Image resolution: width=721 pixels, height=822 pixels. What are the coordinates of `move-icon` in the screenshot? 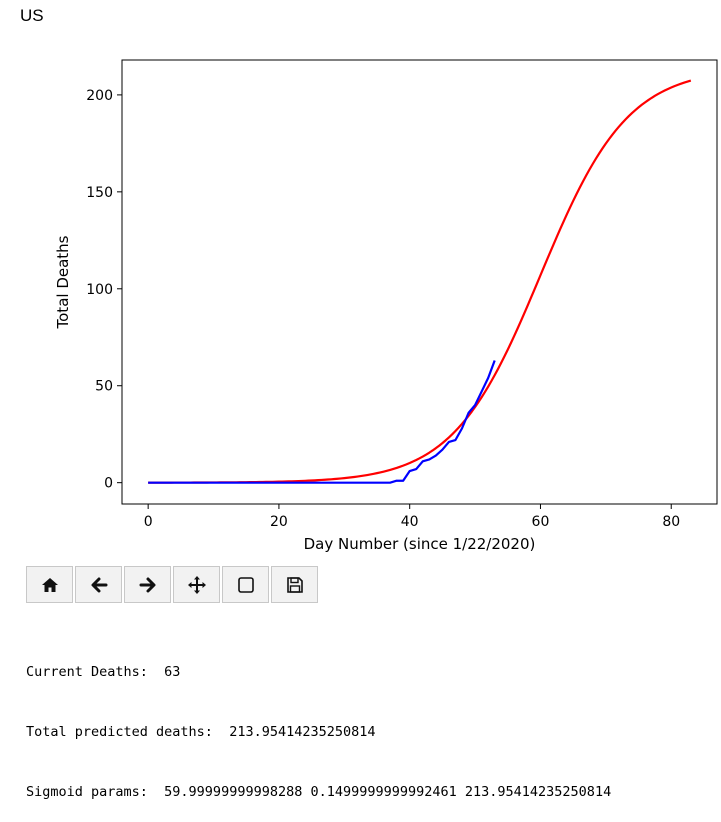 It's located at (196, 584).